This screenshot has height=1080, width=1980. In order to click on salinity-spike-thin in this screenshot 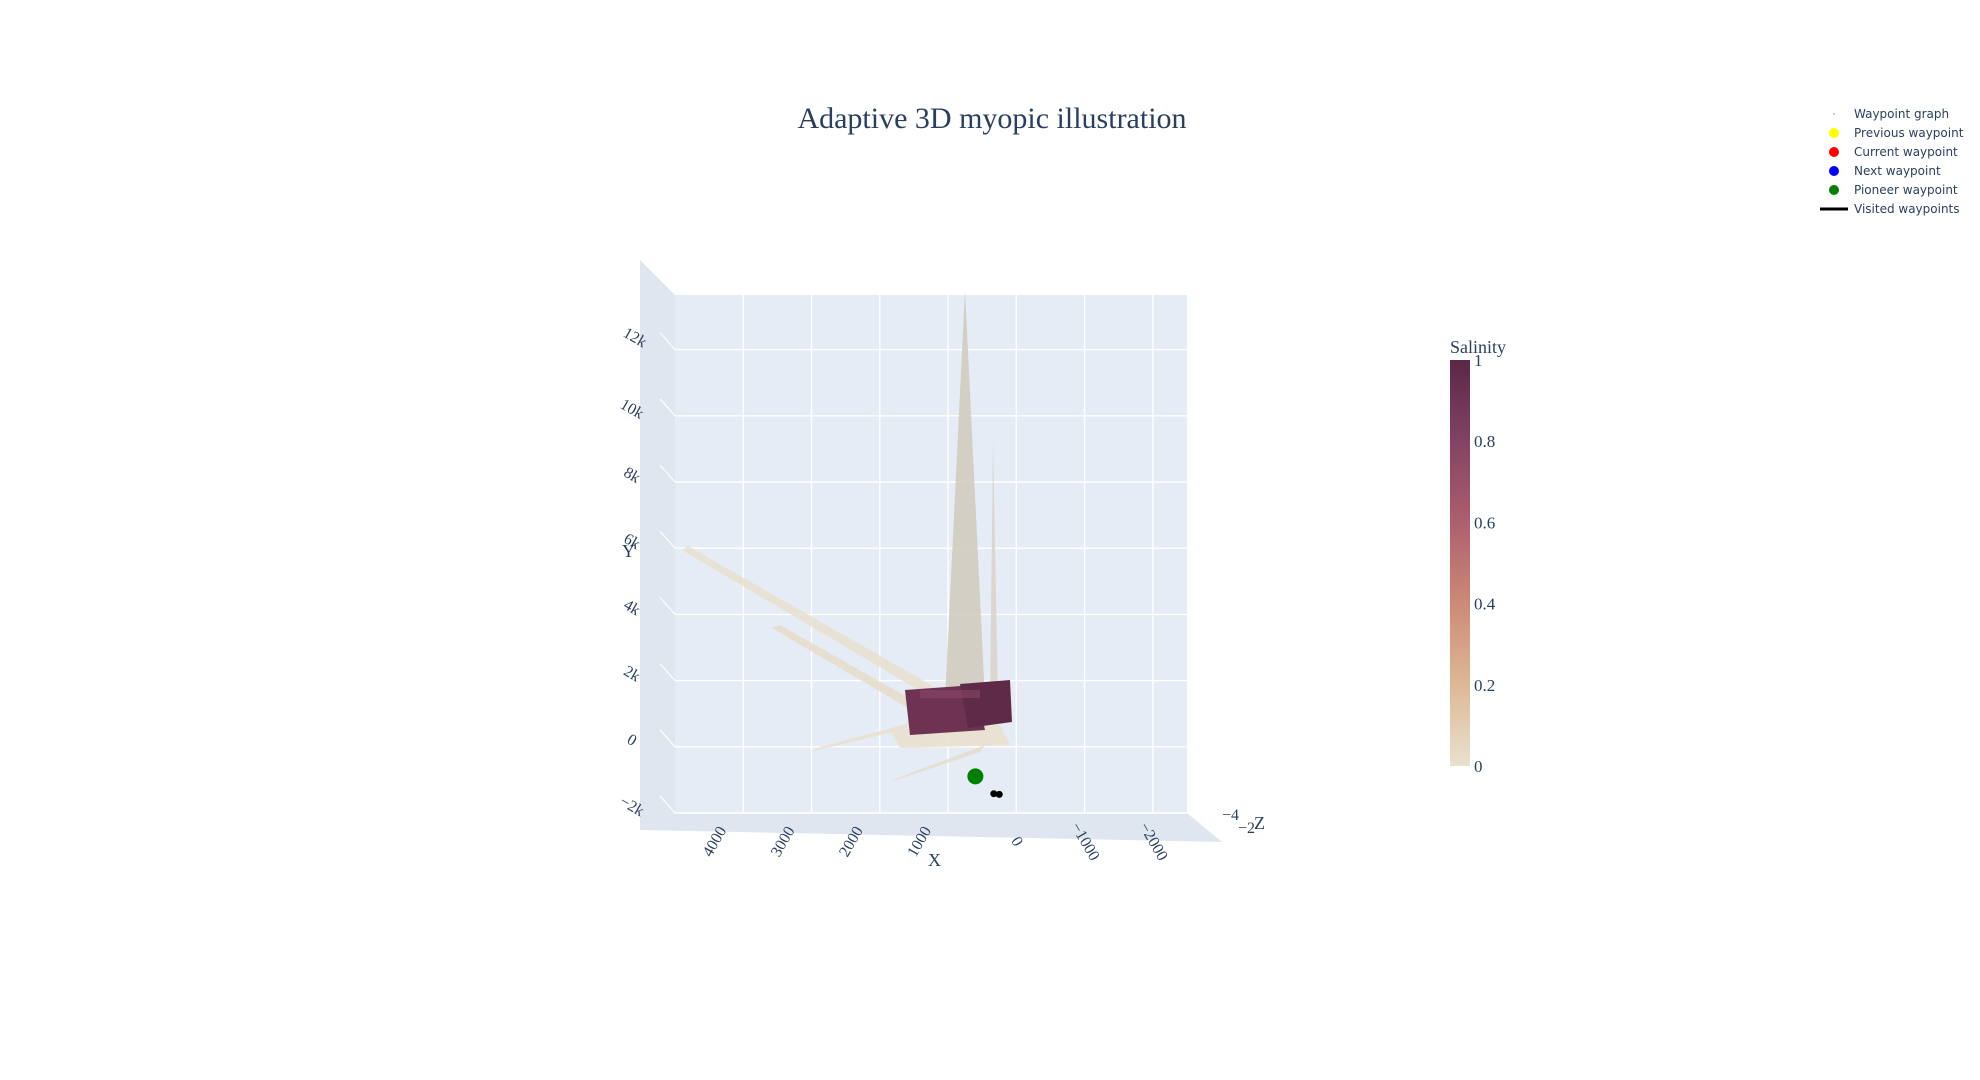, I will do `click(994, 570)`.